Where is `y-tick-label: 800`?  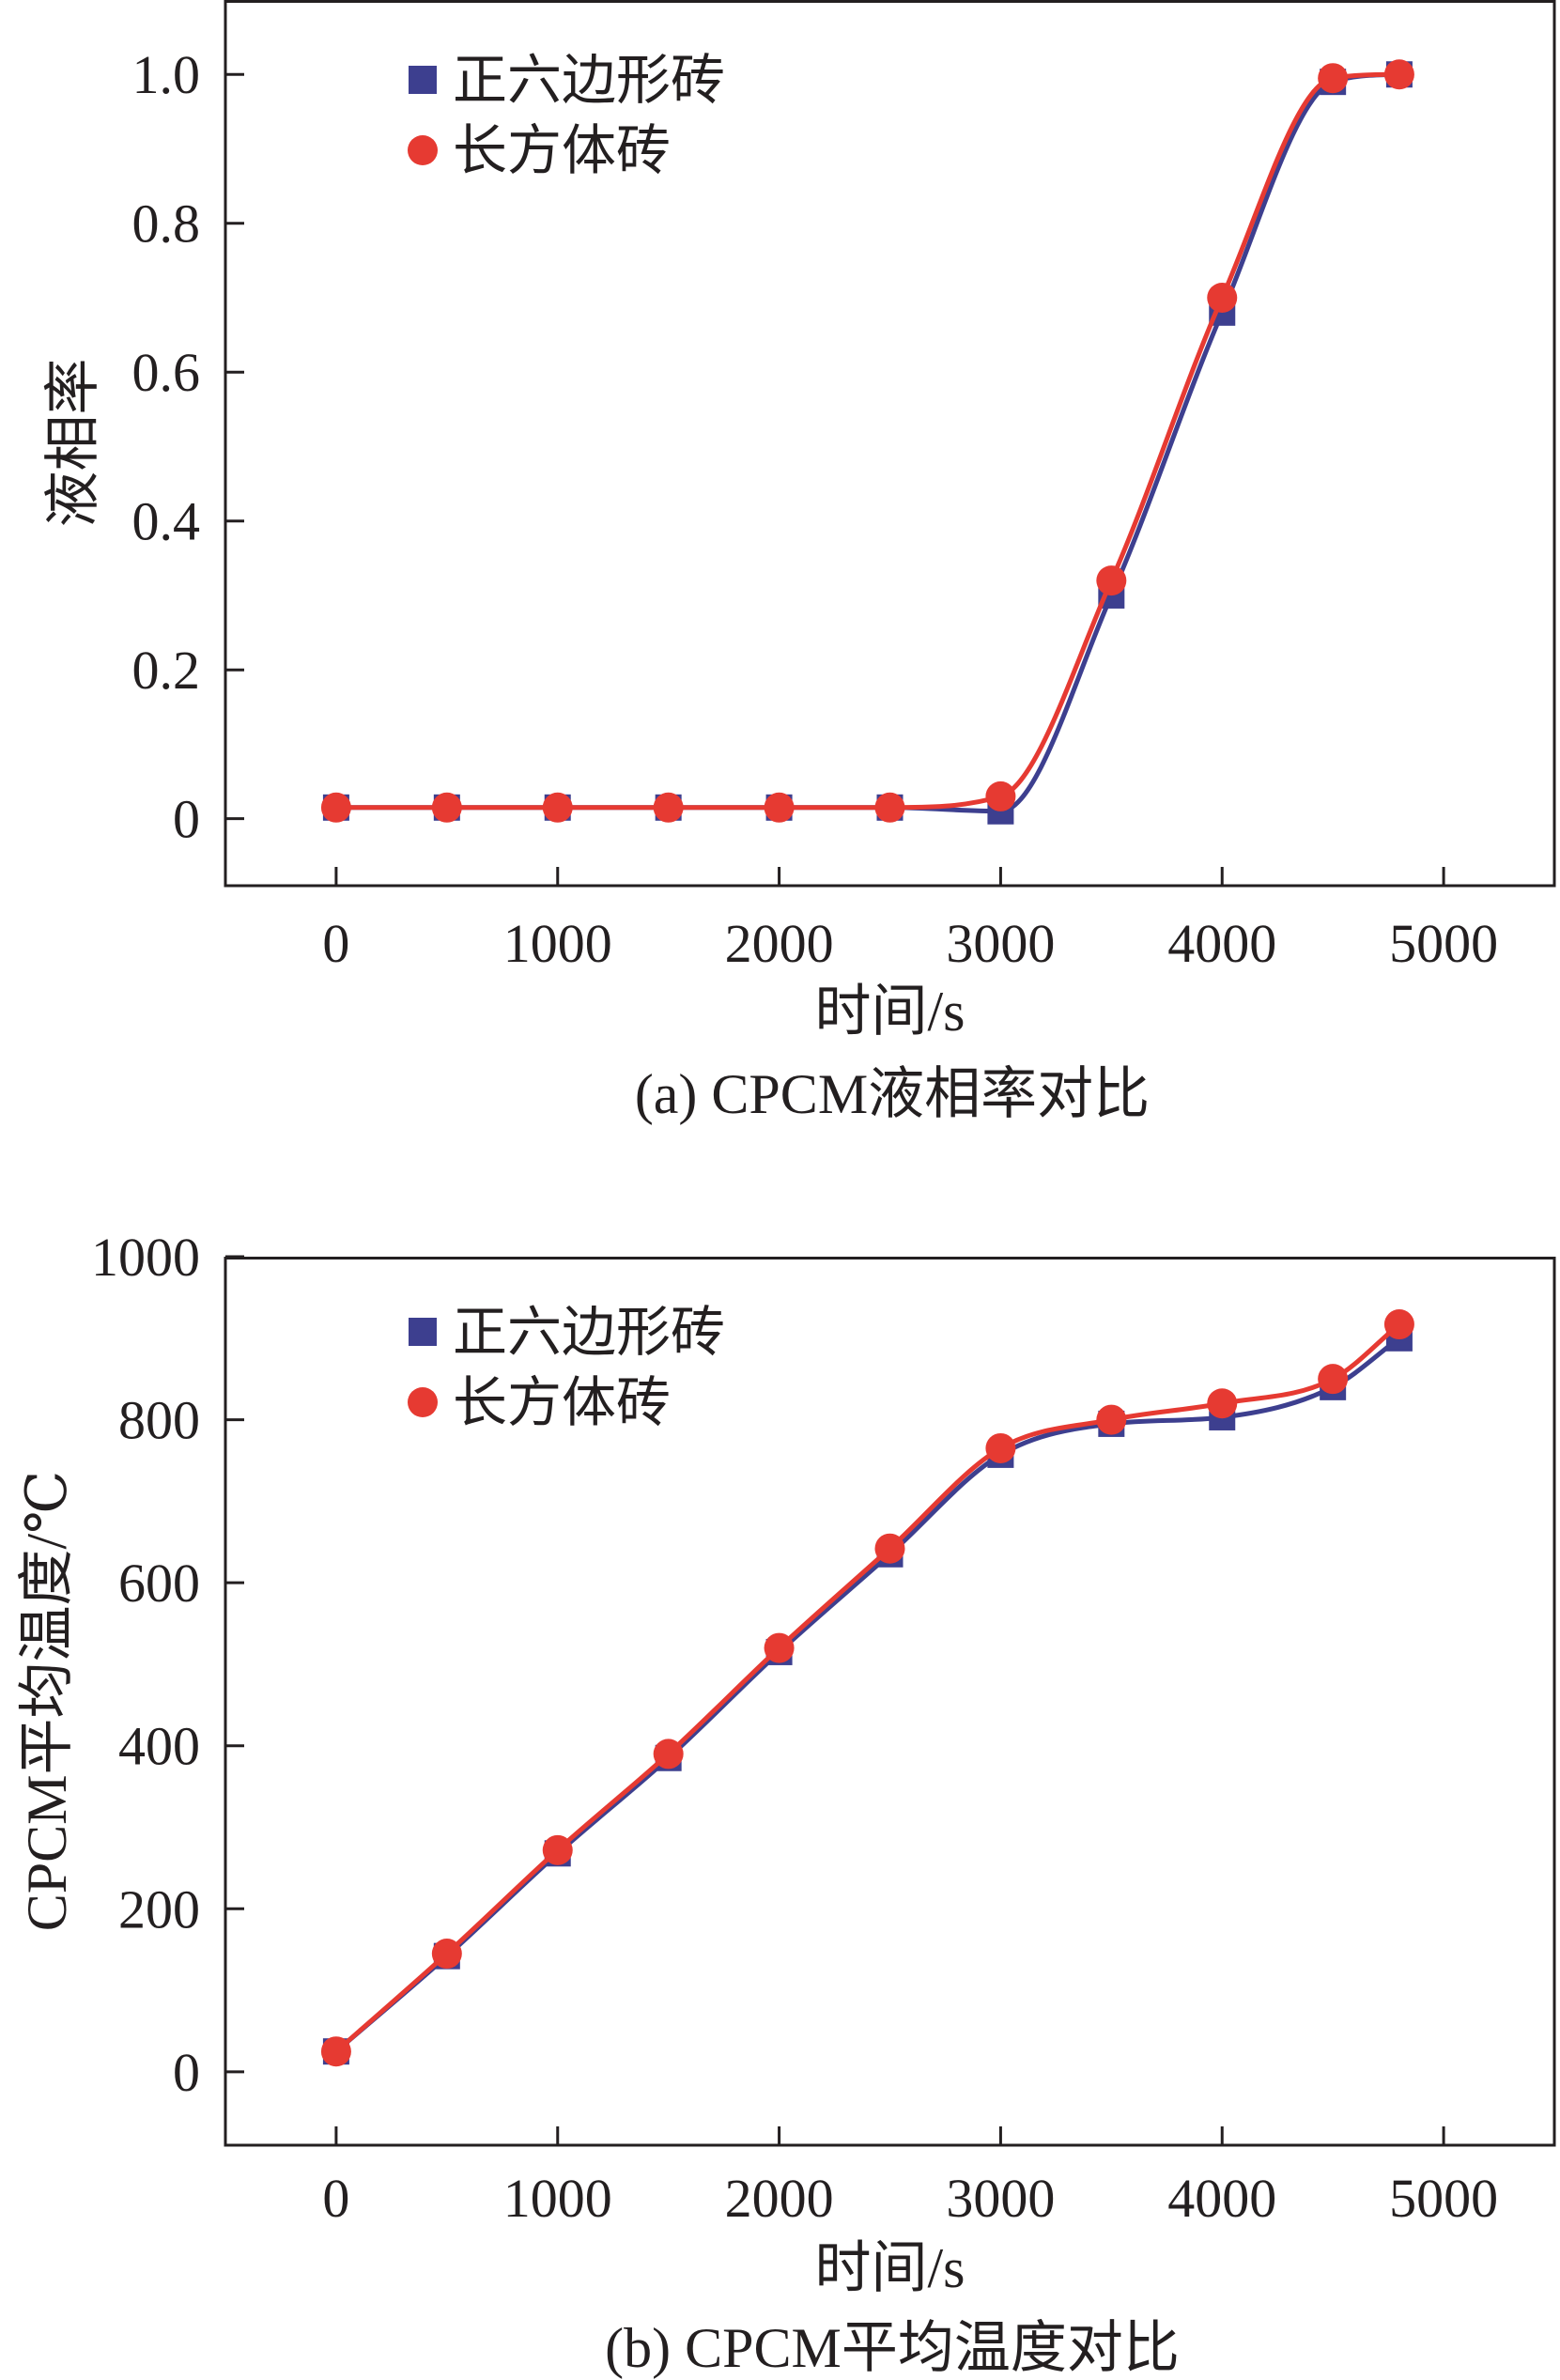 y-tick-label: 800 is located at coordinates (159, 1421).